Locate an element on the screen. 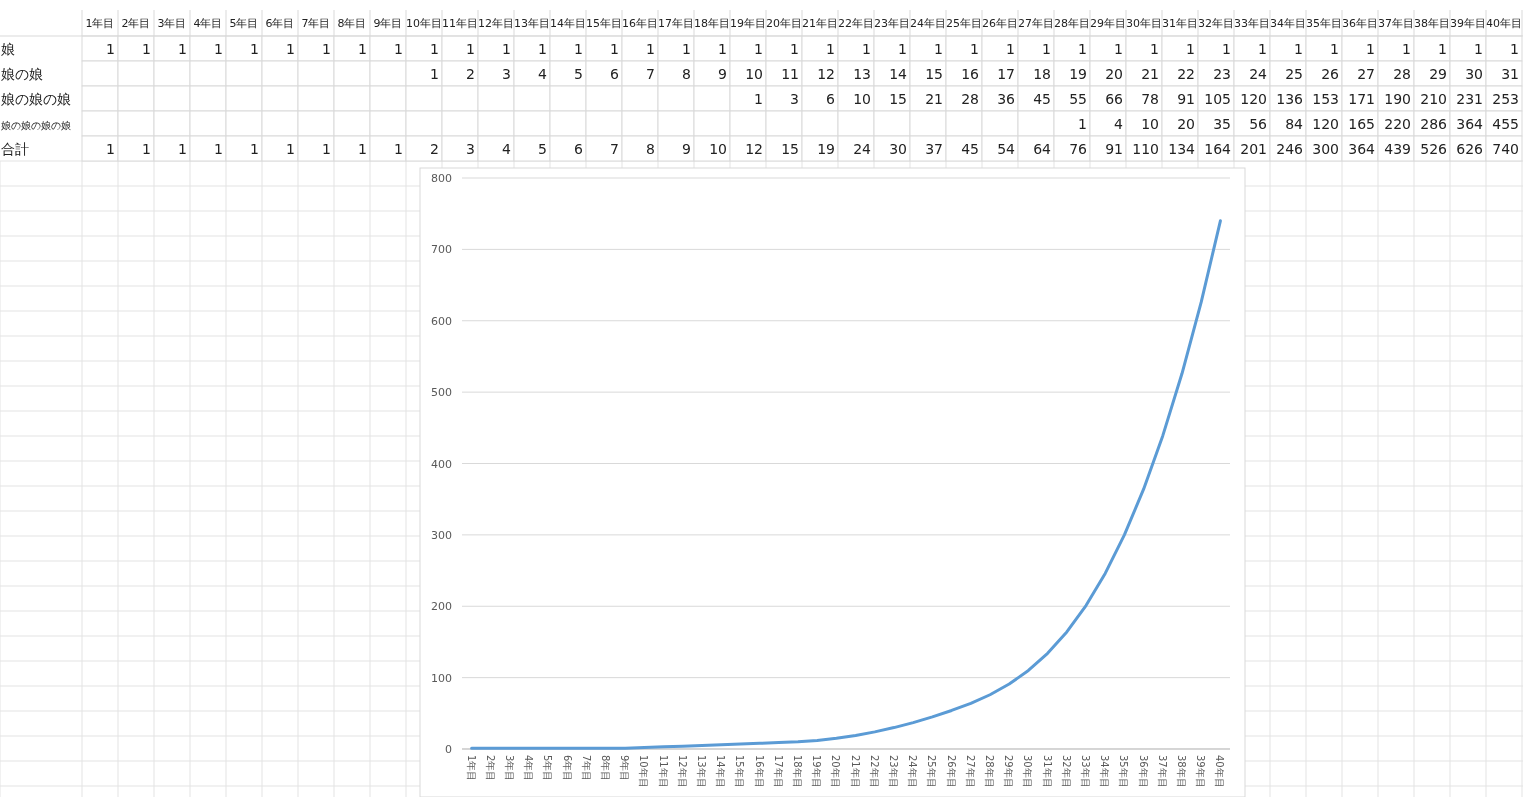 The height and width of the screenshot is (797, 1523). data-label: 231 is located at coordinates (1469, 98).